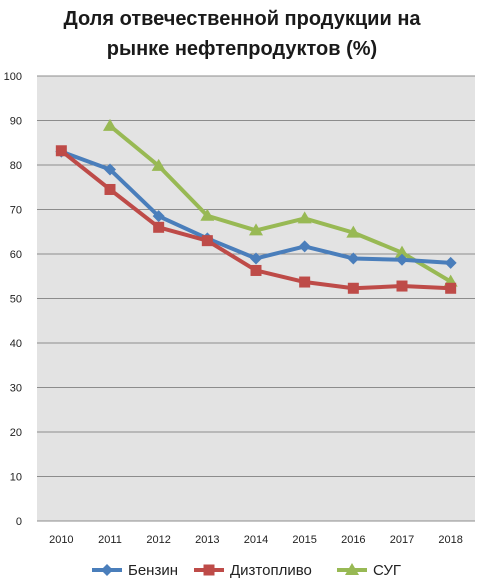 The width and height of the screenshot is (484, 587). What do you see at coordinates (353, 231) in the screenshot?
I see `series-3-point-2016` at bounding box center [353, 231].